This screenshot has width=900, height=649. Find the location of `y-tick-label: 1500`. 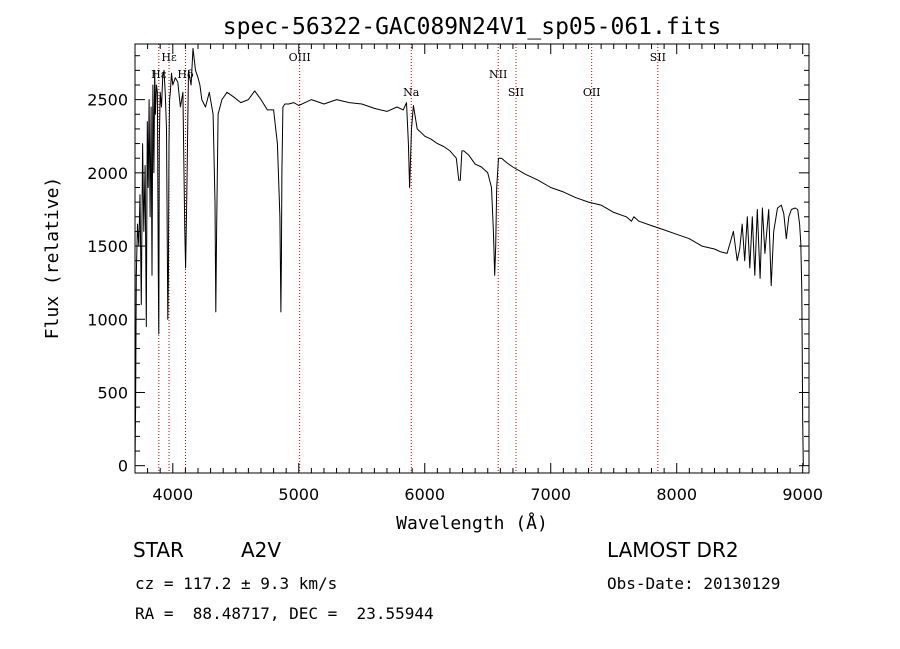

y-tick-label: 1500 is located at coordinates (107, 246).